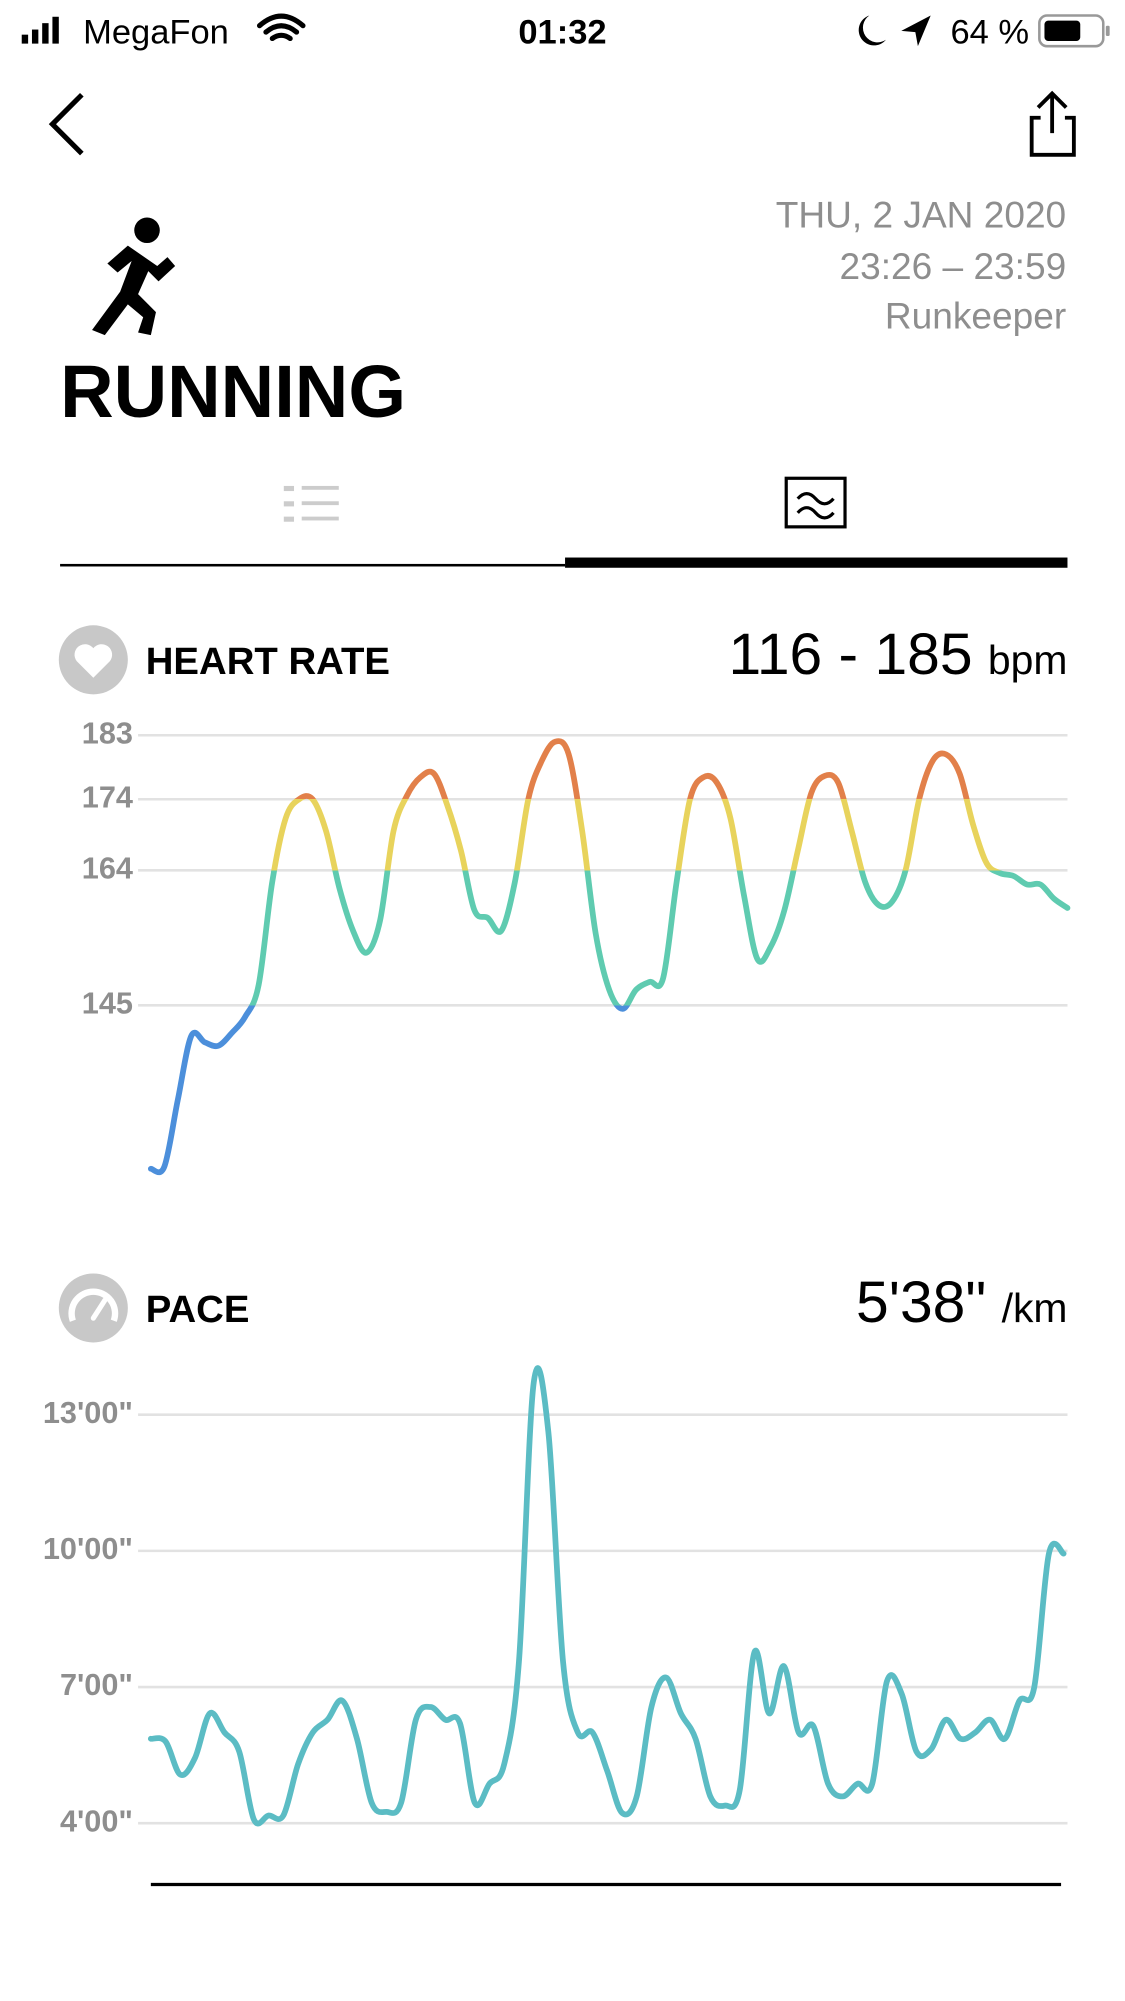  Describe the element at coordinates (975, 316) in the screenshot. I see `activity-source: Runkeeper` at that location.